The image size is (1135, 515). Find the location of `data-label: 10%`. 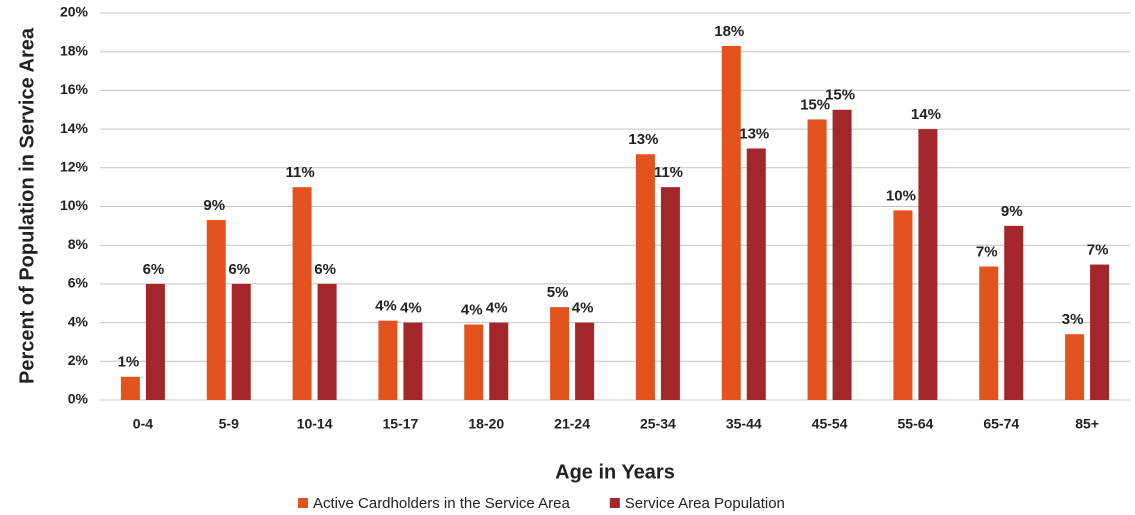

data-label: 10% is located at coordinates (901, 195).